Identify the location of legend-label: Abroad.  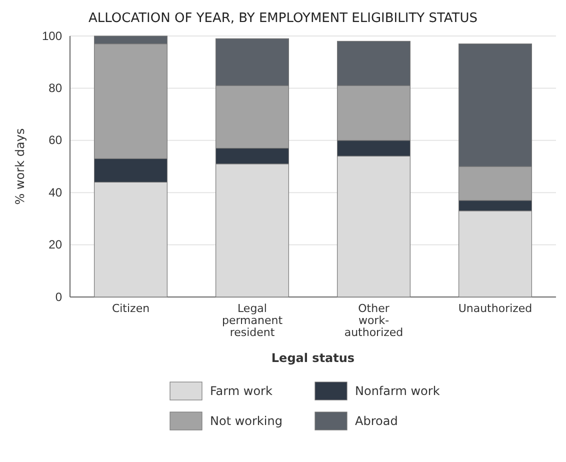
(376, 421).